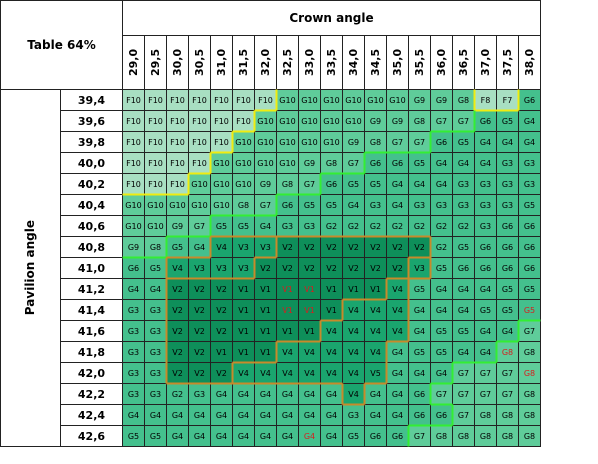 The height and width of the screenshot is (464, 598). I want to click on pavilion-angle-label: 39,4, so click(91, 100).